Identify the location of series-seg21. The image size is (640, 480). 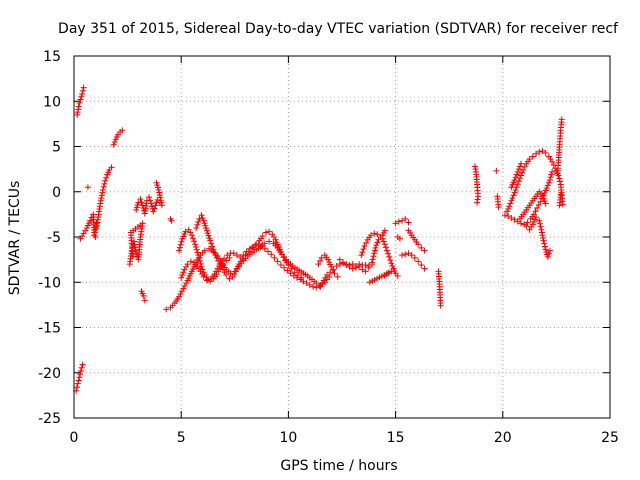
(383, 233).